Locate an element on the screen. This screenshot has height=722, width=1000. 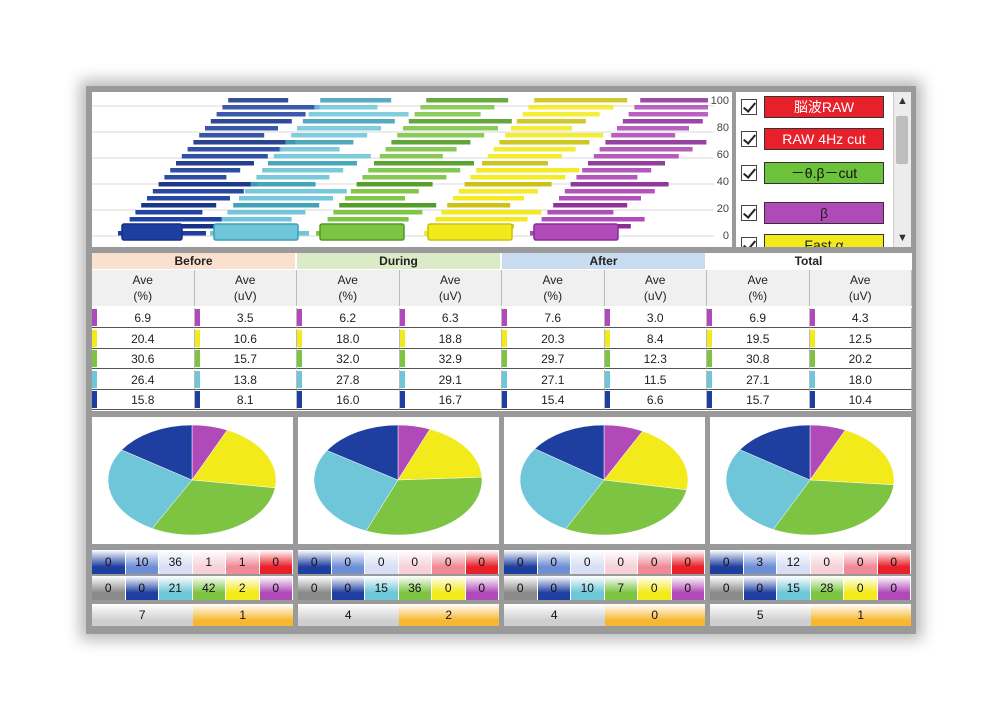
table-cell: 29.7 is located at coordinates (553, 359).